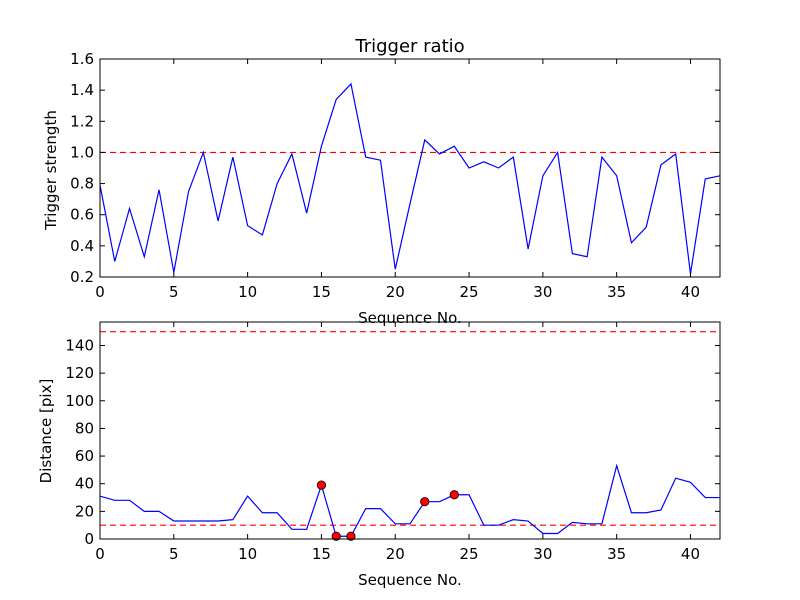 The image size is (800, 600). I want to click on y-tick-label: 80, so click(84, 428).